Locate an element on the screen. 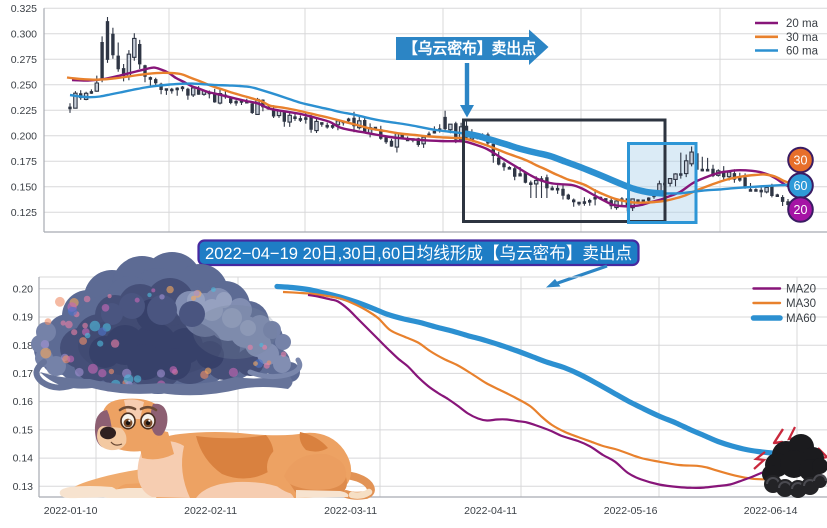  svg-text: 20 ma is located at coordinates (802, 24).